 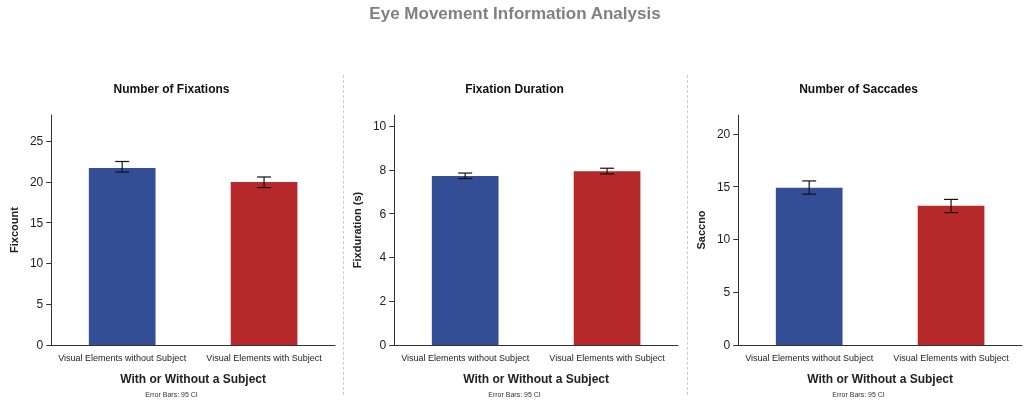 I want to click on y-tick-label: 25, so click(x=36, y=141).